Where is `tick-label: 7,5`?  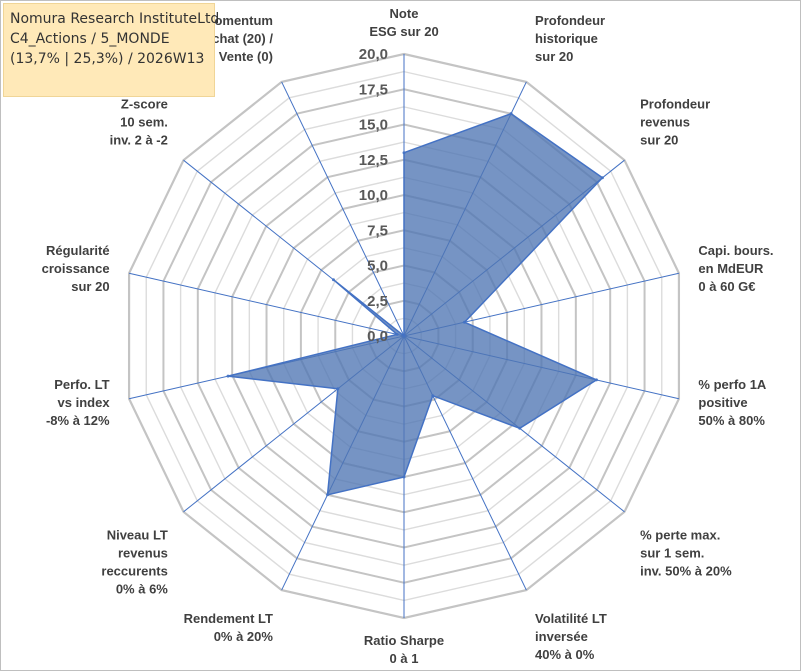
tick-label: 7,5 is located at coordinates (377, 230).